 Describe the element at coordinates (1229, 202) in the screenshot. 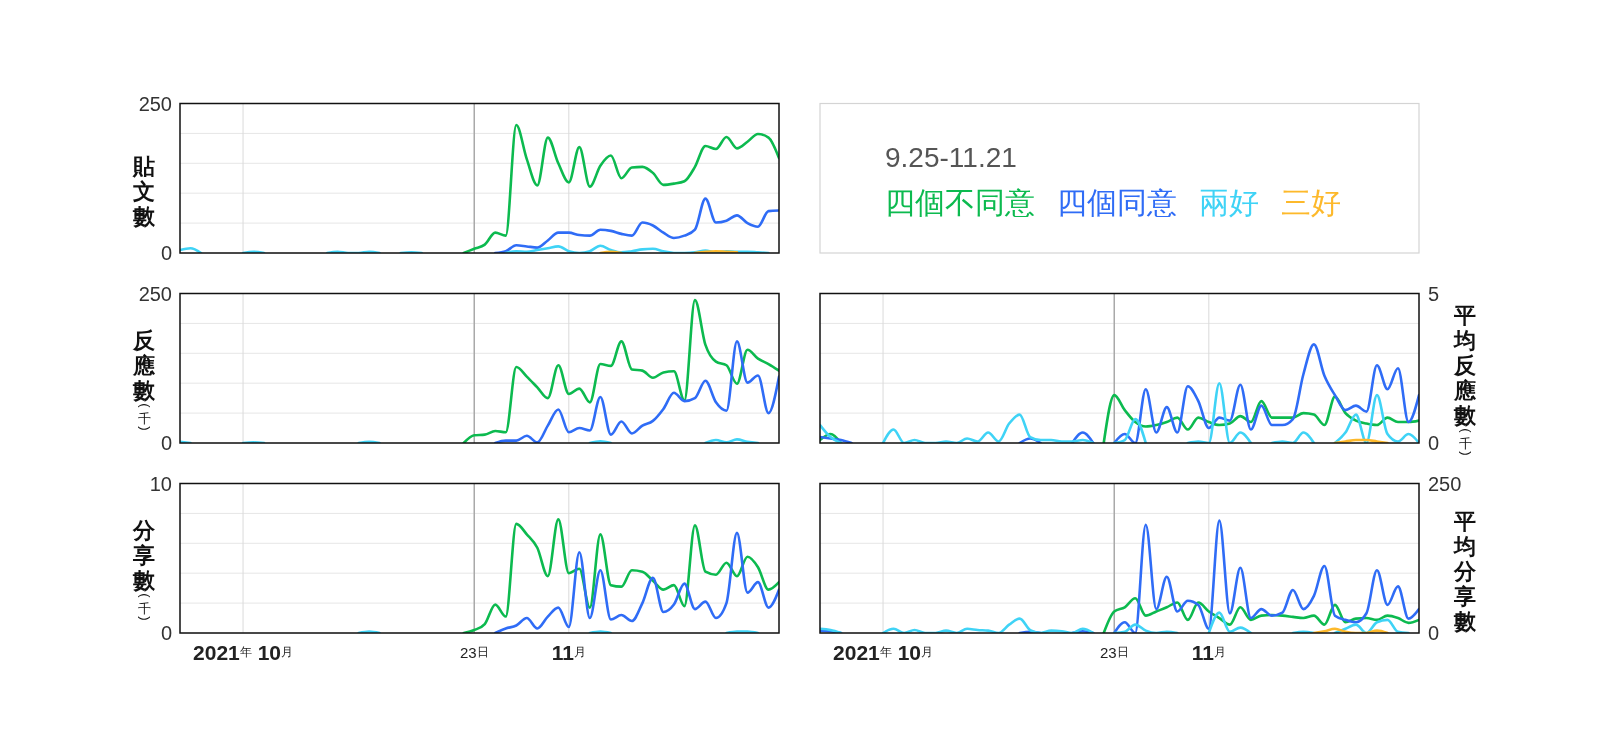

I see `text: 兩好` at that location.